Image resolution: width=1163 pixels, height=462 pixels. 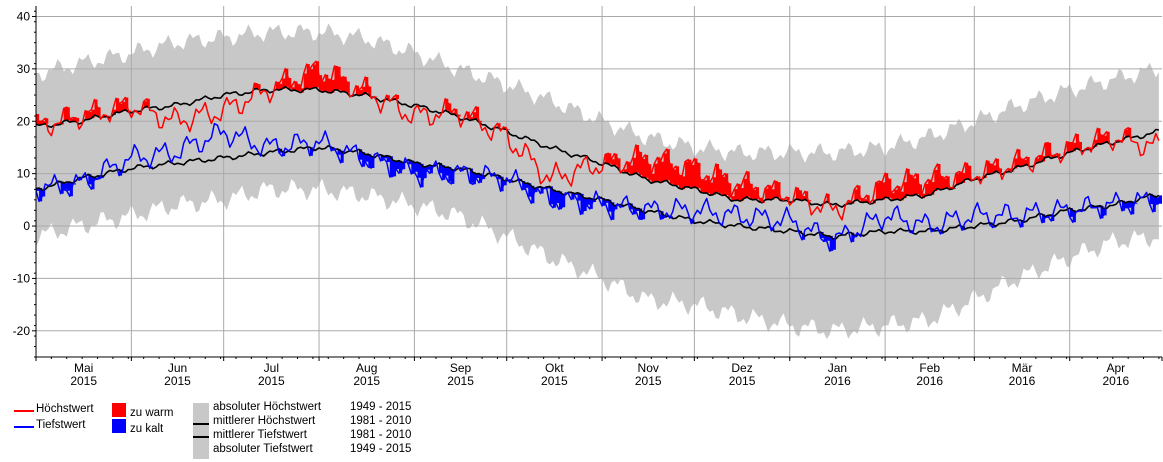 I want to click on x-month-label: Sep, so click(x=461, y=368).